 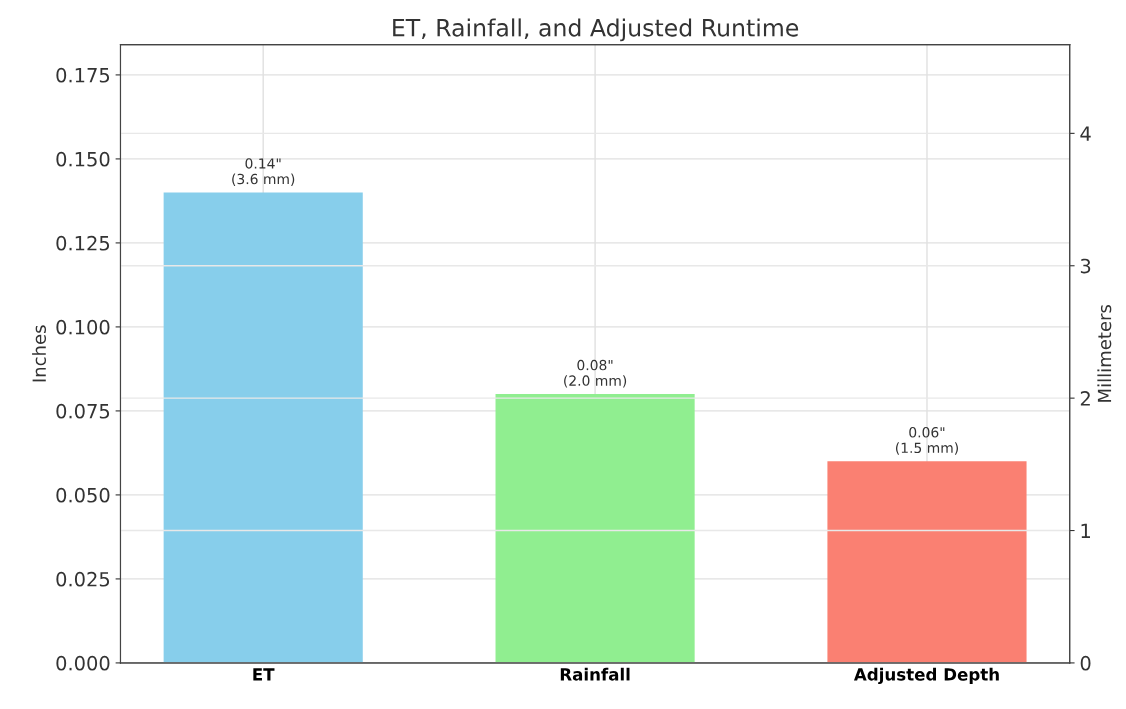 I want to click on y2-tick-label: 3, so click(x=1085, y=266).